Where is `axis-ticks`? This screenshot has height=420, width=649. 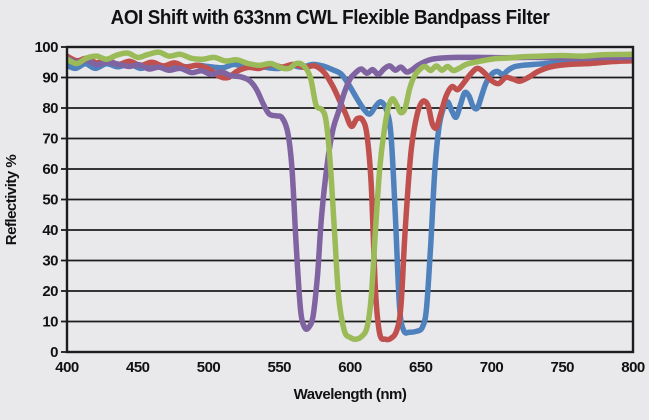 axis-ticks is located at coordinates (64, 199).